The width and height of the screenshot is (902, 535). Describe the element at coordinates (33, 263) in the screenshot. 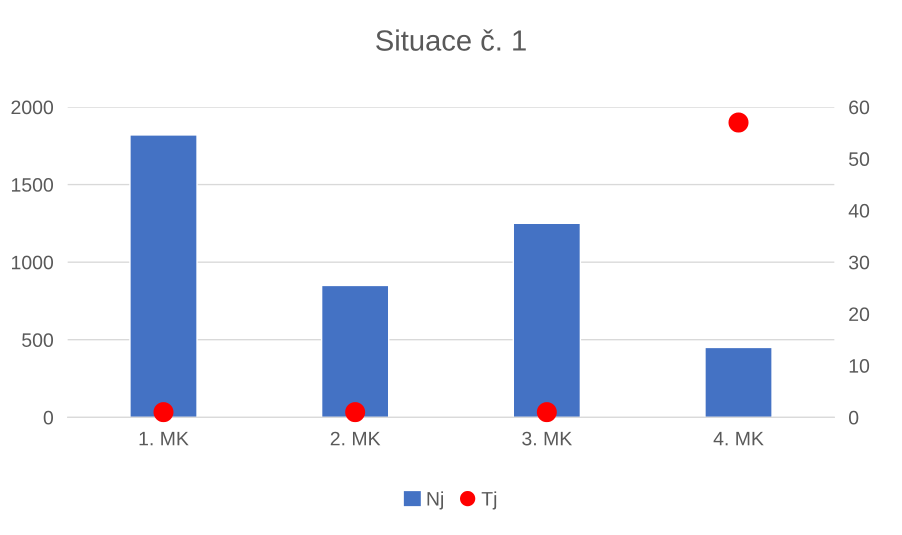

I see `y-tick-label: 1000` at that location.